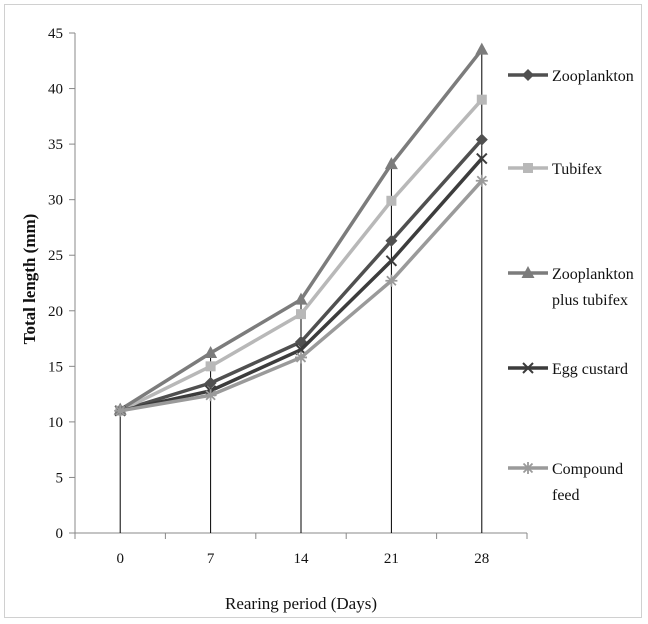 The image size is (648, 624). What do you see at coordinates (55, 201) in the screenshot?
I see `y-tick-label: 30` at bounding box center [55, 201].